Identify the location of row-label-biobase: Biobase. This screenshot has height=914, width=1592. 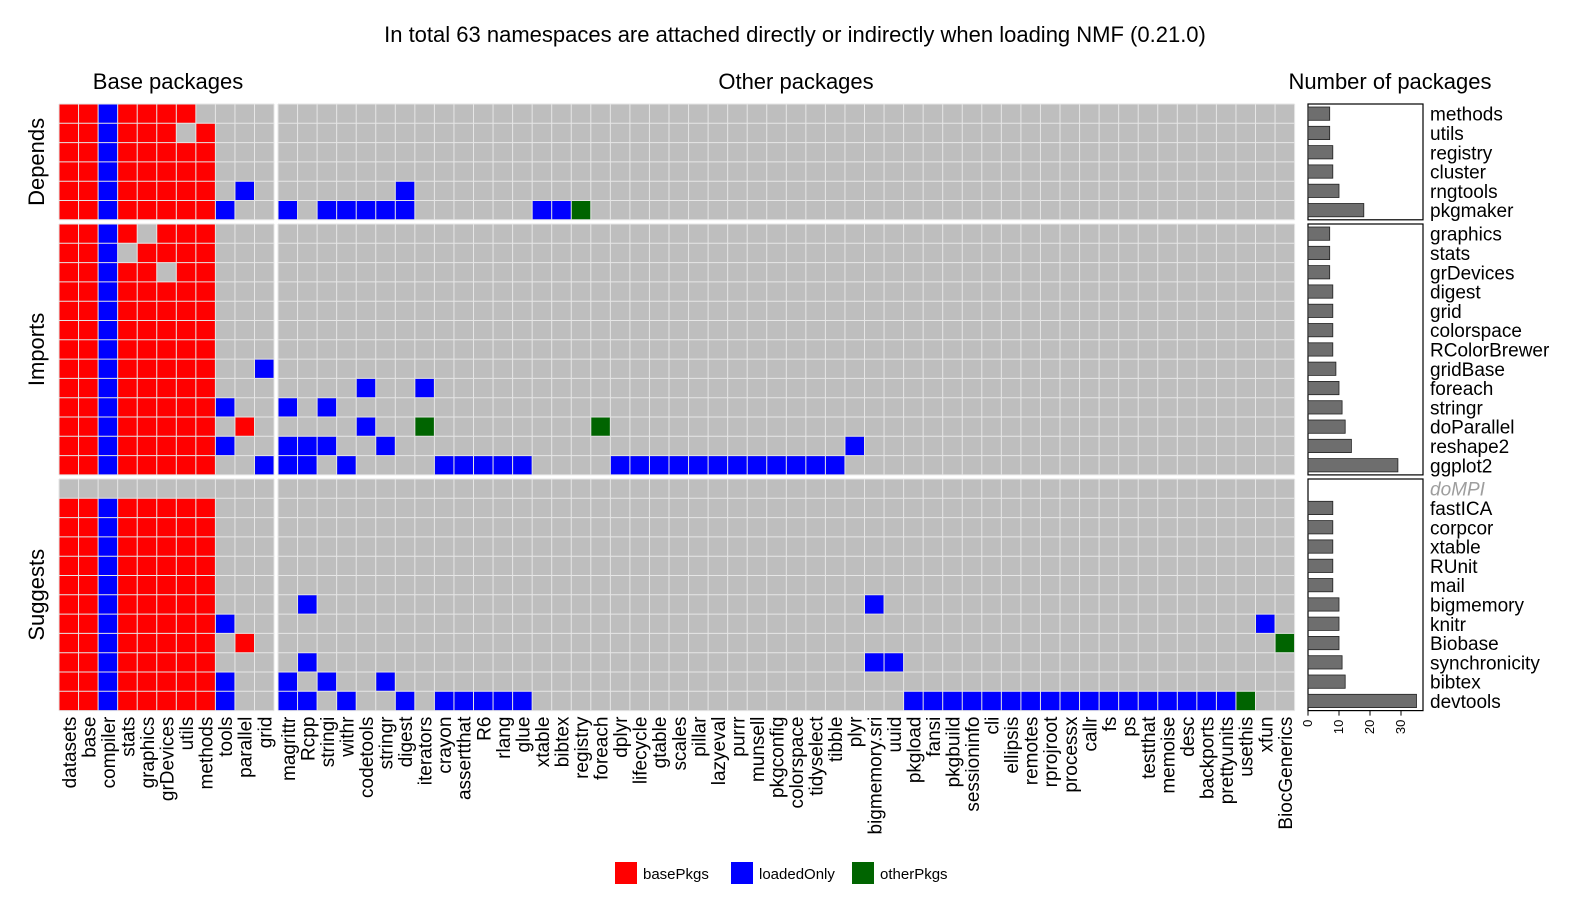
(1464, 644).